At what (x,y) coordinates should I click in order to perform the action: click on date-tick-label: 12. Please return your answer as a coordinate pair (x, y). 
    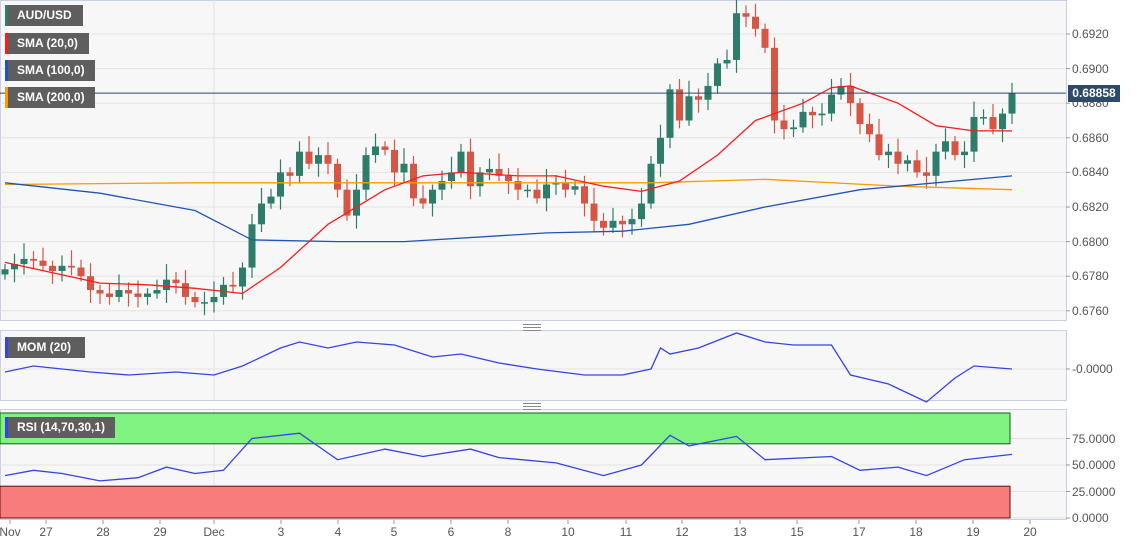
    Looking at the image, I should click on (682, 532).